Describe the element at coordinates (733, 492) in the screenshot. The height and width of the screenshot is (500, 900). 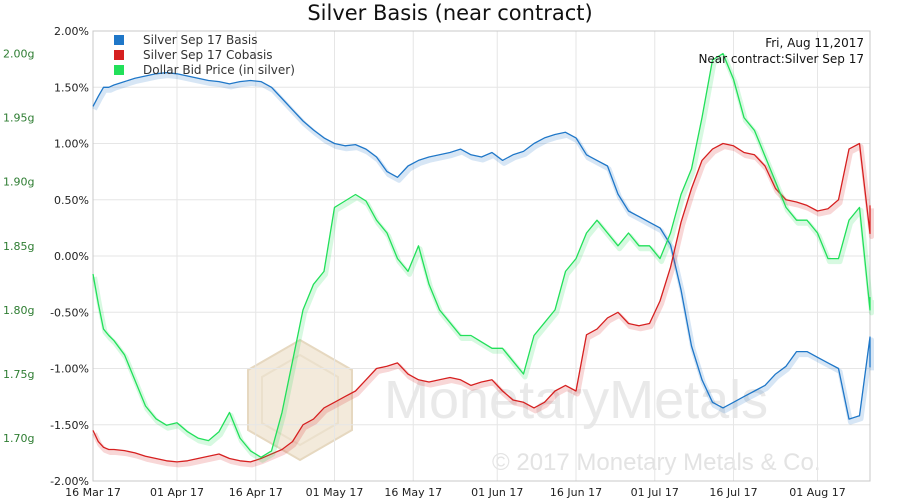
I see `x-tick-label: 16 Jul 17` at that location.